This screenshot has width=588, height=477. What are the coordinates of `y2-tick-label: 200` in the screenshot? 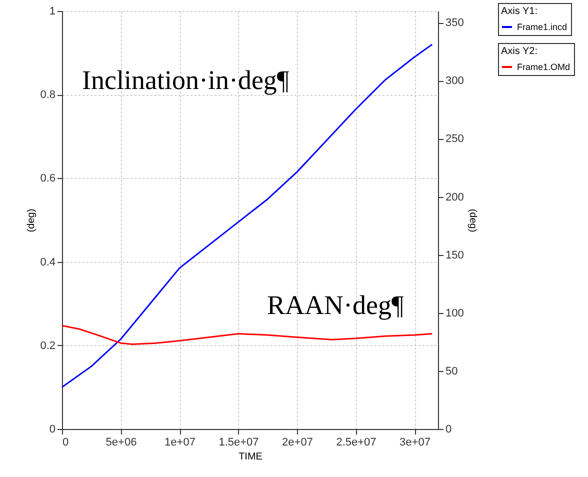 It's located at (455, 197).